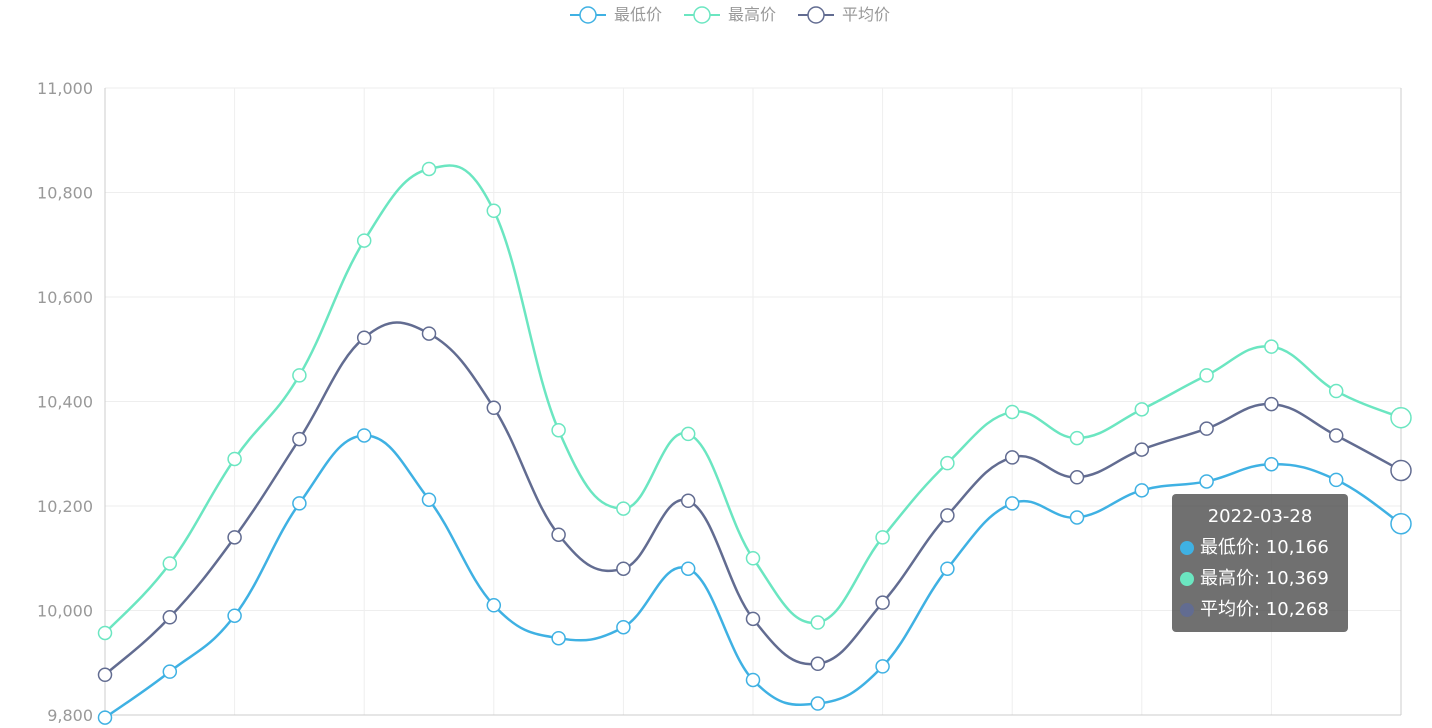  I want to click on y-tick-label: 9,800, so click(70, 715).